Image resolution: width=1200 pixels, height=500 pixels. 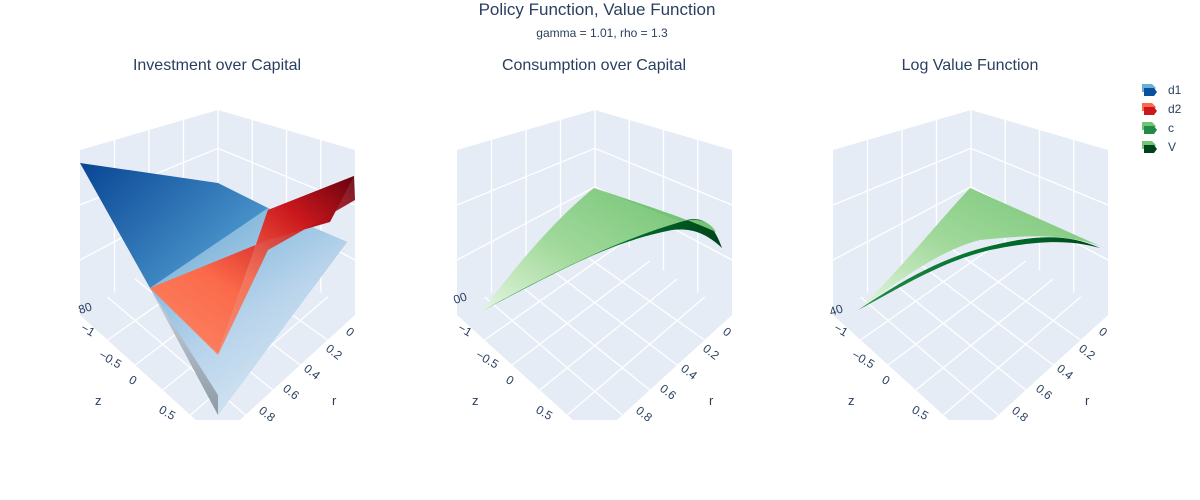 I want to click on surface-c, so click(x=602, y=249).